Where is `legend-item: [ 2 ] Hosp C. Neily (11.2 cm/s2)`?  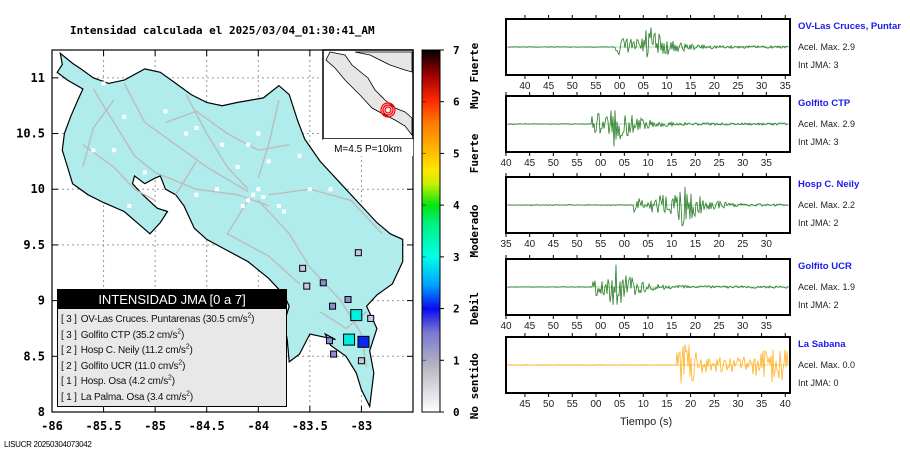
legend-item: [ 2 ] Hosp C. Neily (11.2 cm/s2) is located at coordinates (173, 351).